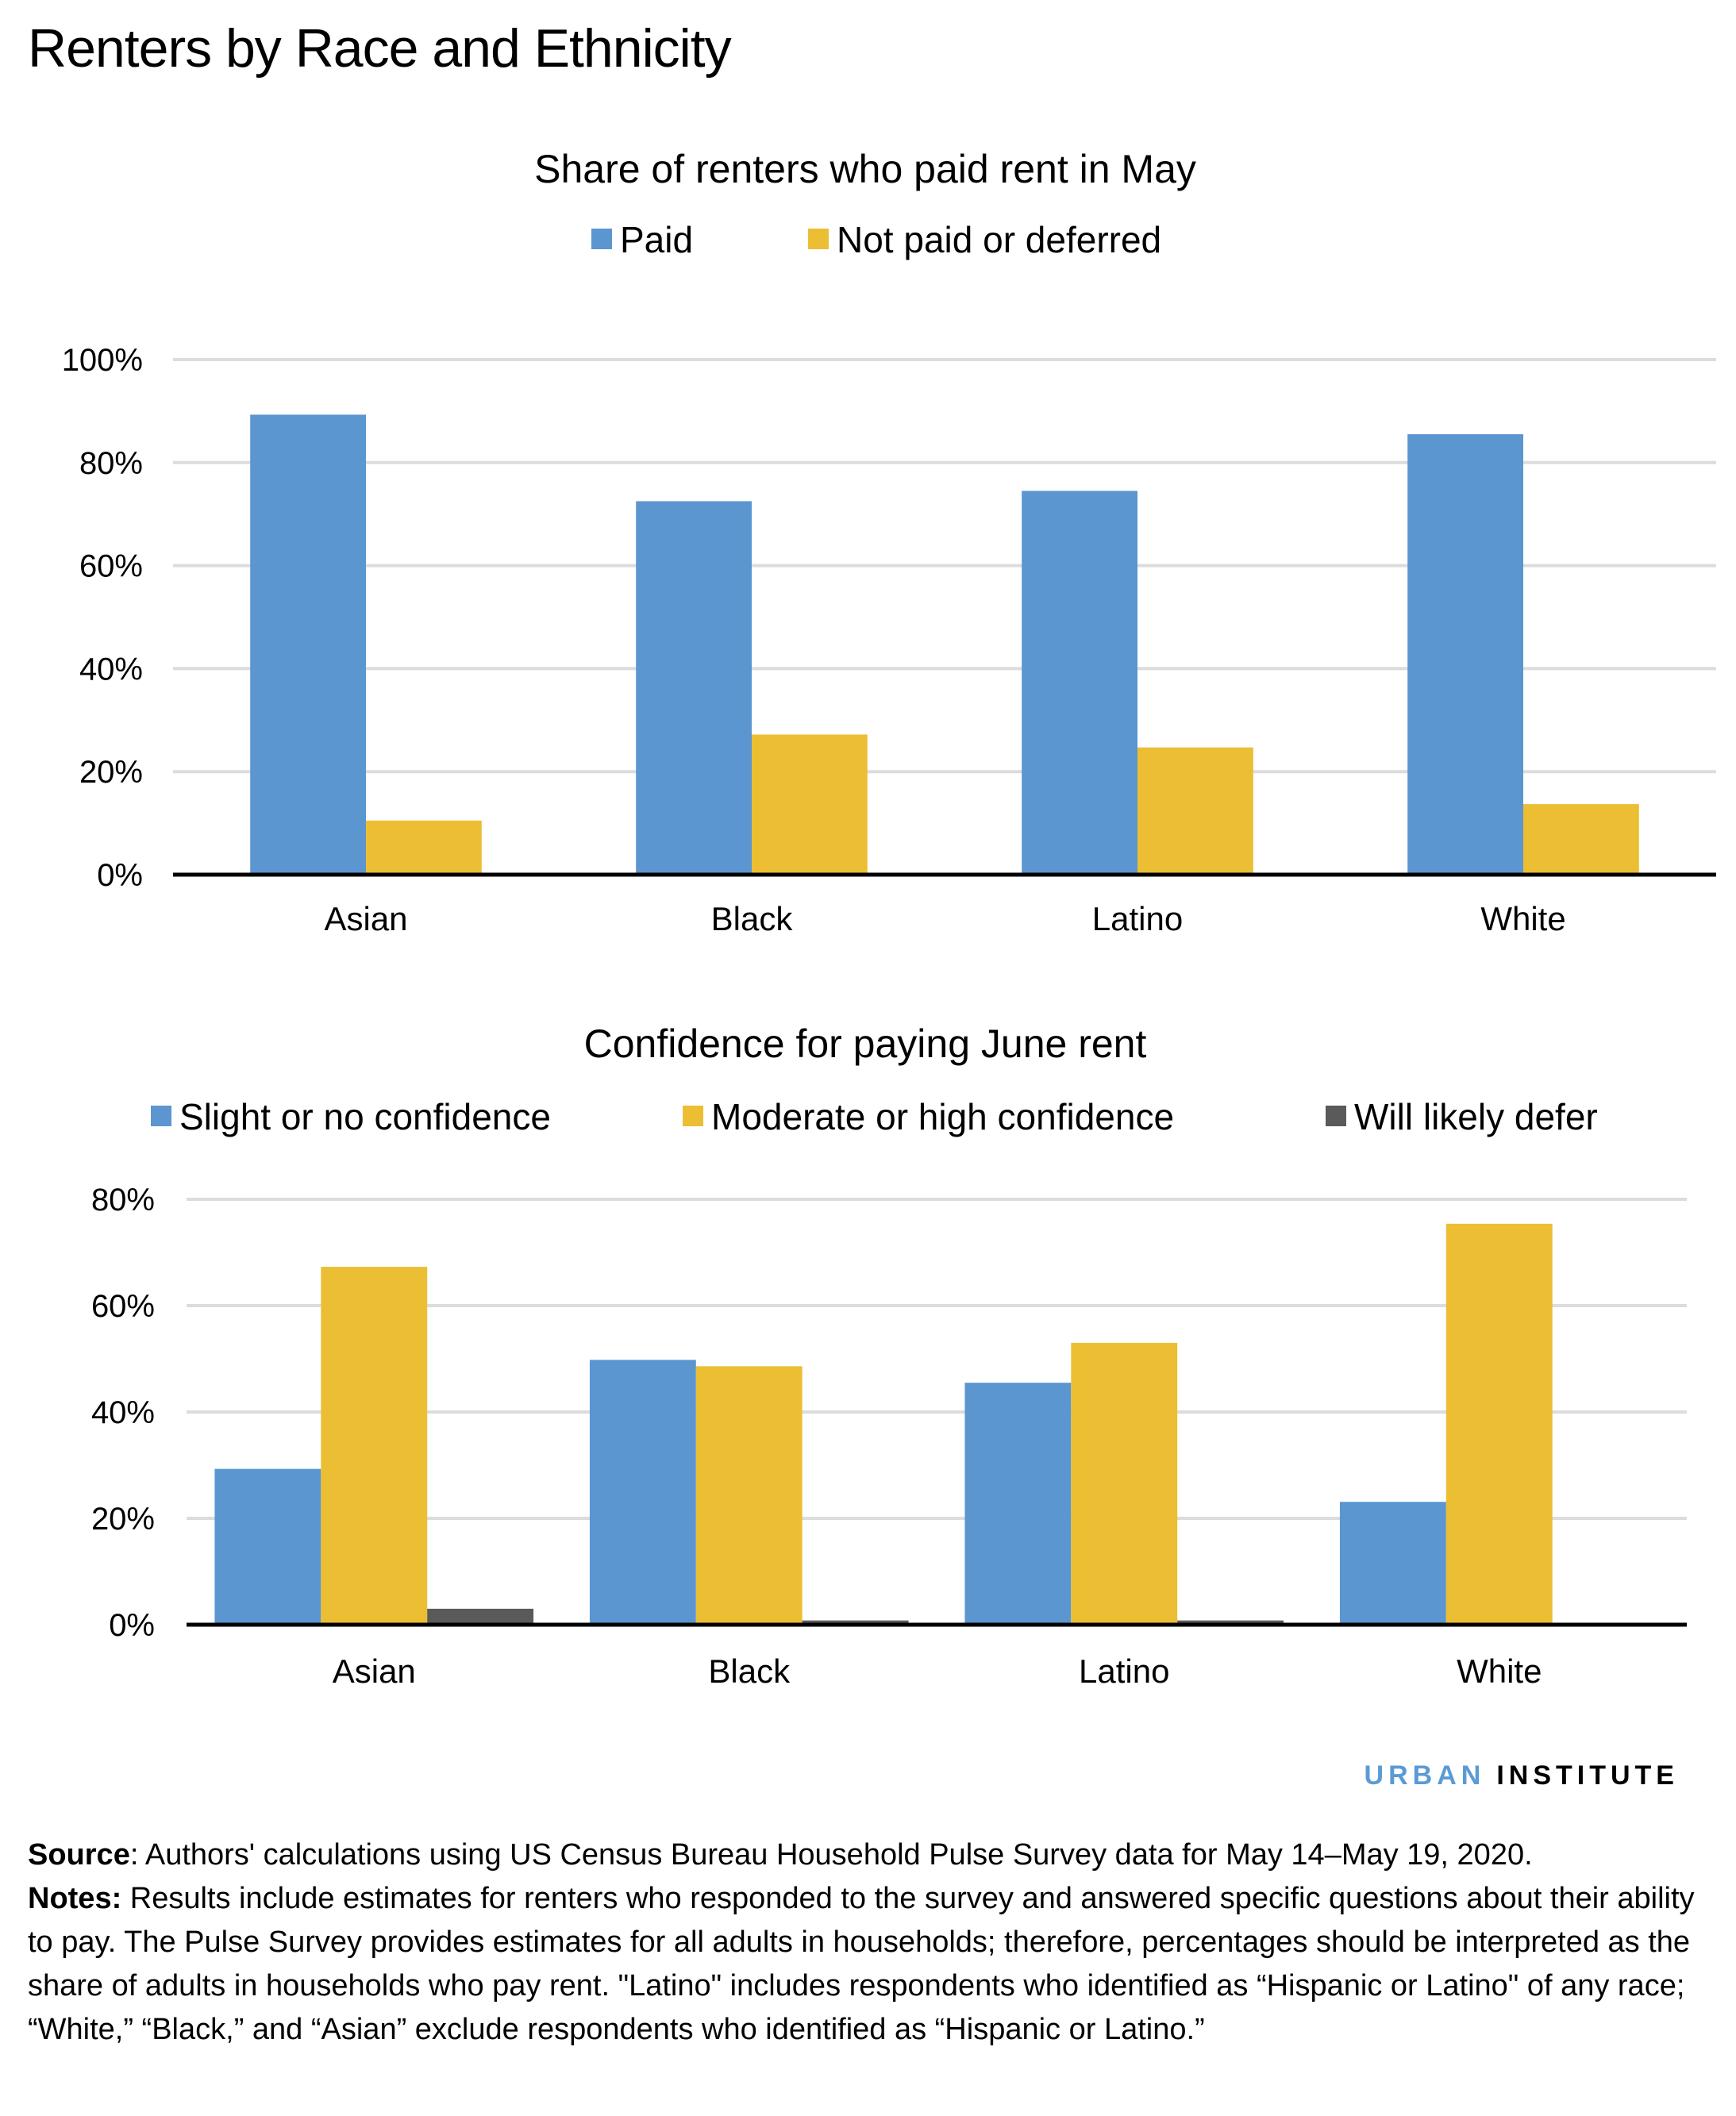 The width and height of the screenshot is (1736, 2116). I want to click on source-label: Source, so click(79, 1855).